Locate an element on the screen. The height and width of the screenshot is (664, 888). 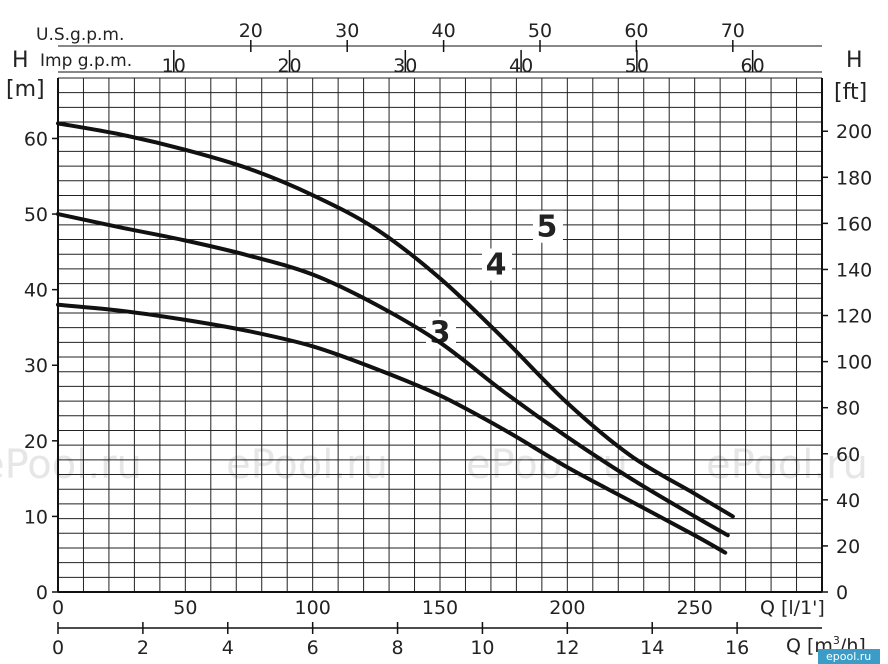
bottom-2-tick-label: 0 is located at coordinates (58, 648).